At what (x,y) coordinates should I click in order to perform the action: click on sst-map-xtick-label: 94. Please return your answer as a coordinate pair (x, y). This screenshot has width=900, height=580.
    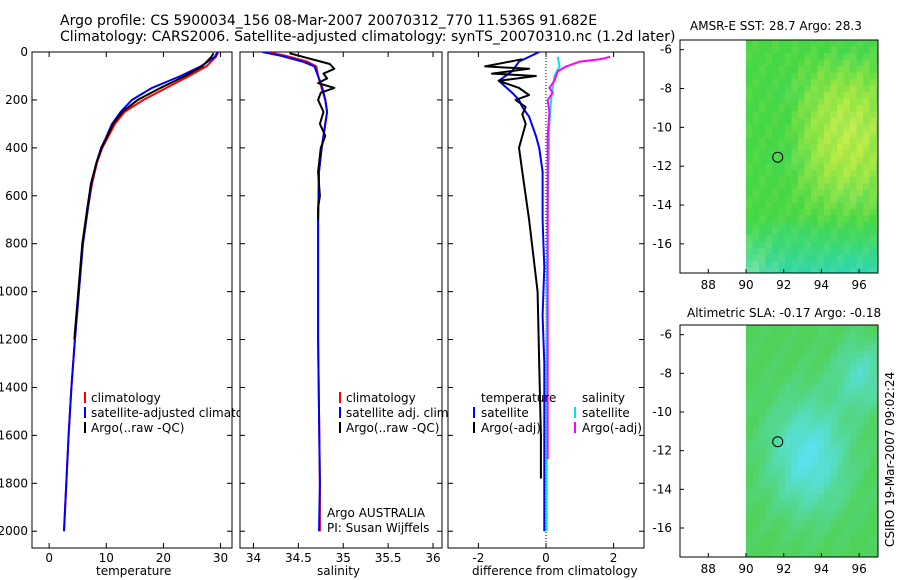
    Looking at the image, I should click on (821, 285).